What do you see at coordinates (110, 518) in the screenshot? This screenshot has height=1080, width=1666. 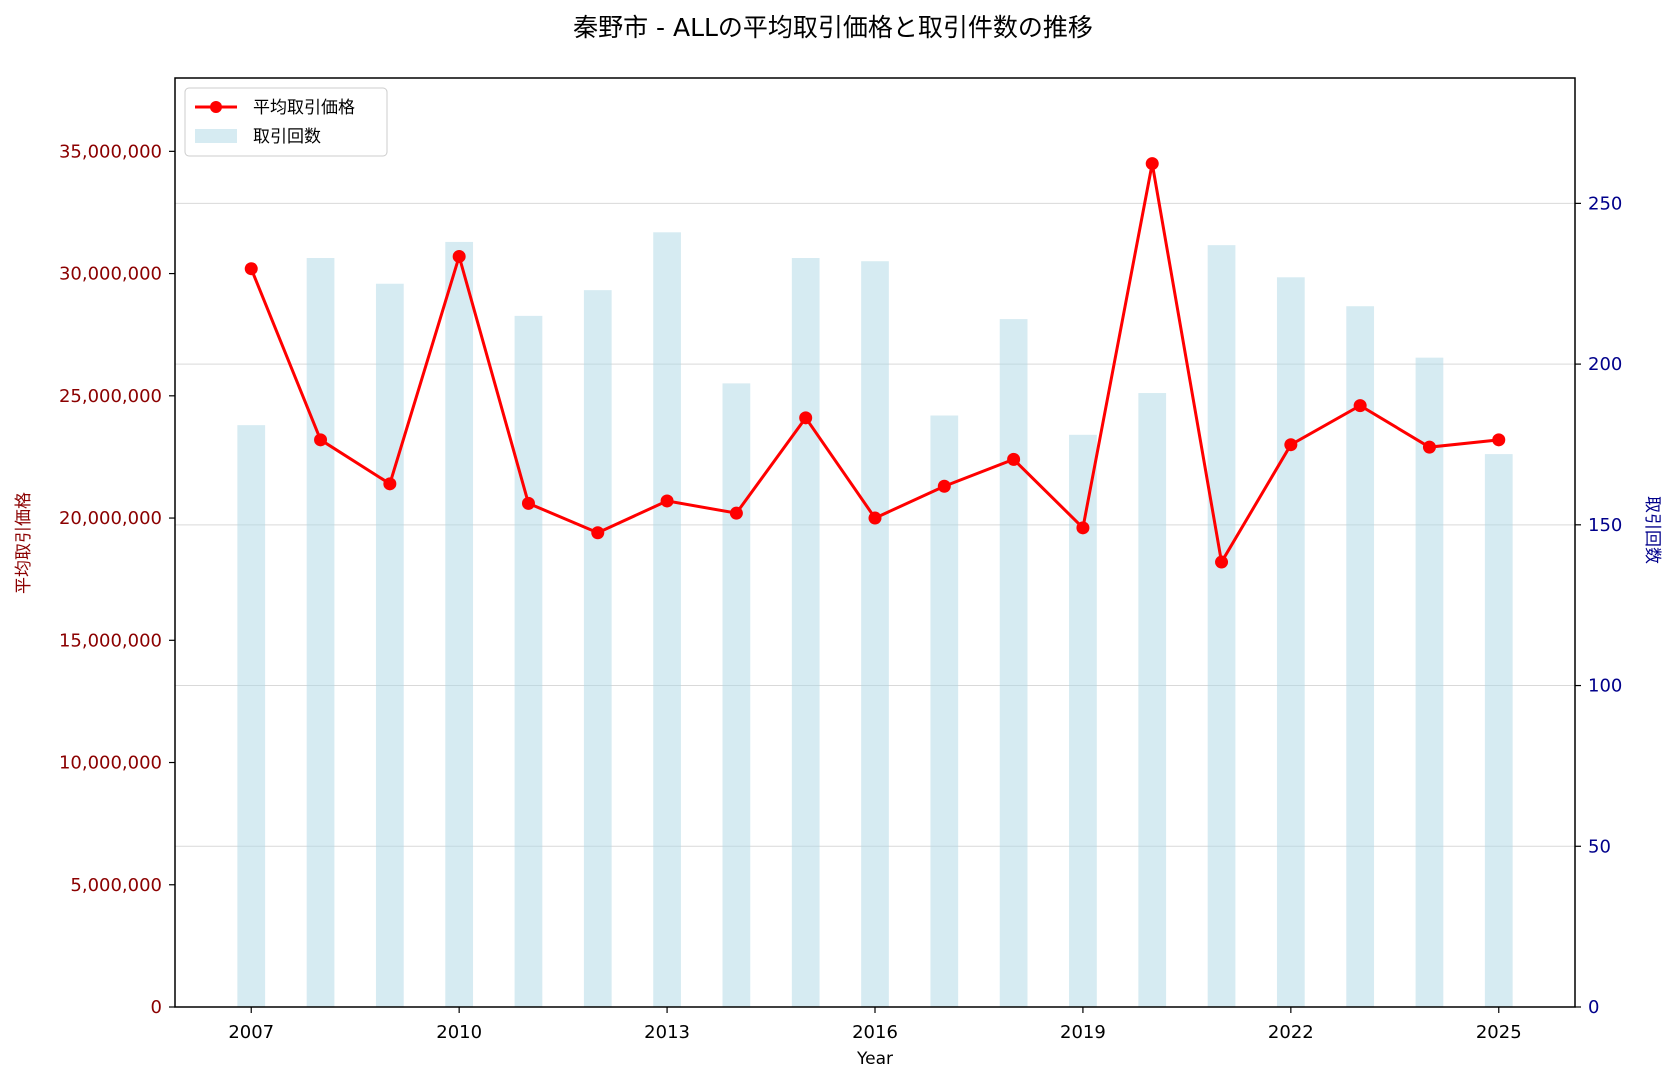 I see `left-tick-label: 20,000,000` at bounding box center [110, 518].